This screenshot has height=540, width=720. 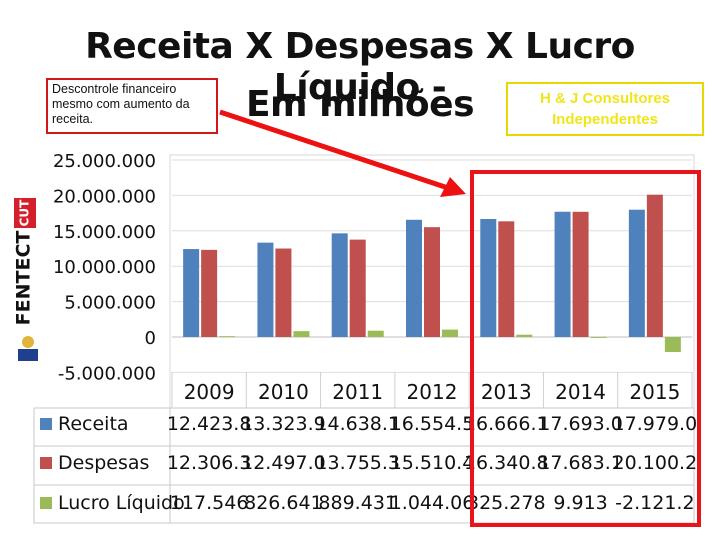 I want to click on table-cell: -2.121.2, so click(x=654, y=503).